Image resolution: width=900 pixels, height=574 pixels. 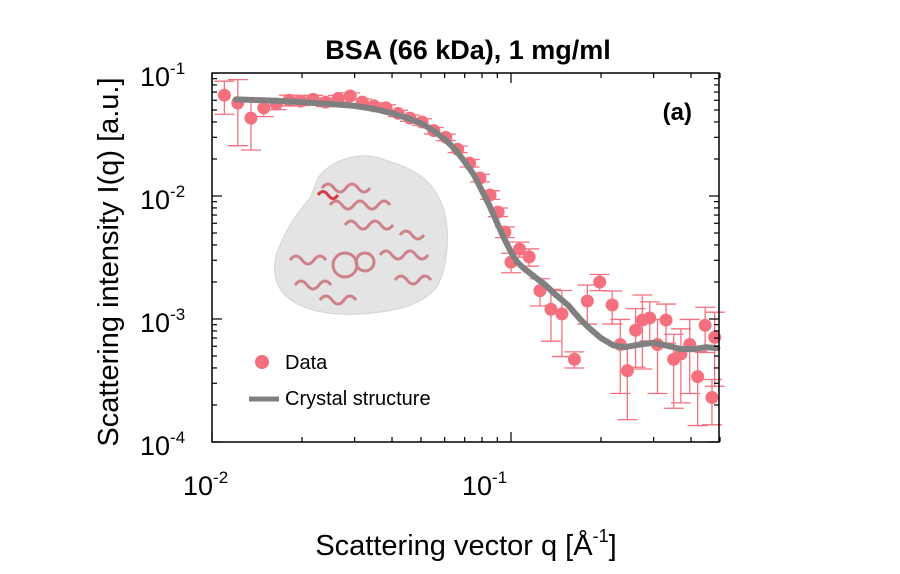 What do you see at coordinates (465, 544) in the screenshot?
I see `x-axis-label: Scattering vector q [Å-1]` at bounding box center [465, 544].